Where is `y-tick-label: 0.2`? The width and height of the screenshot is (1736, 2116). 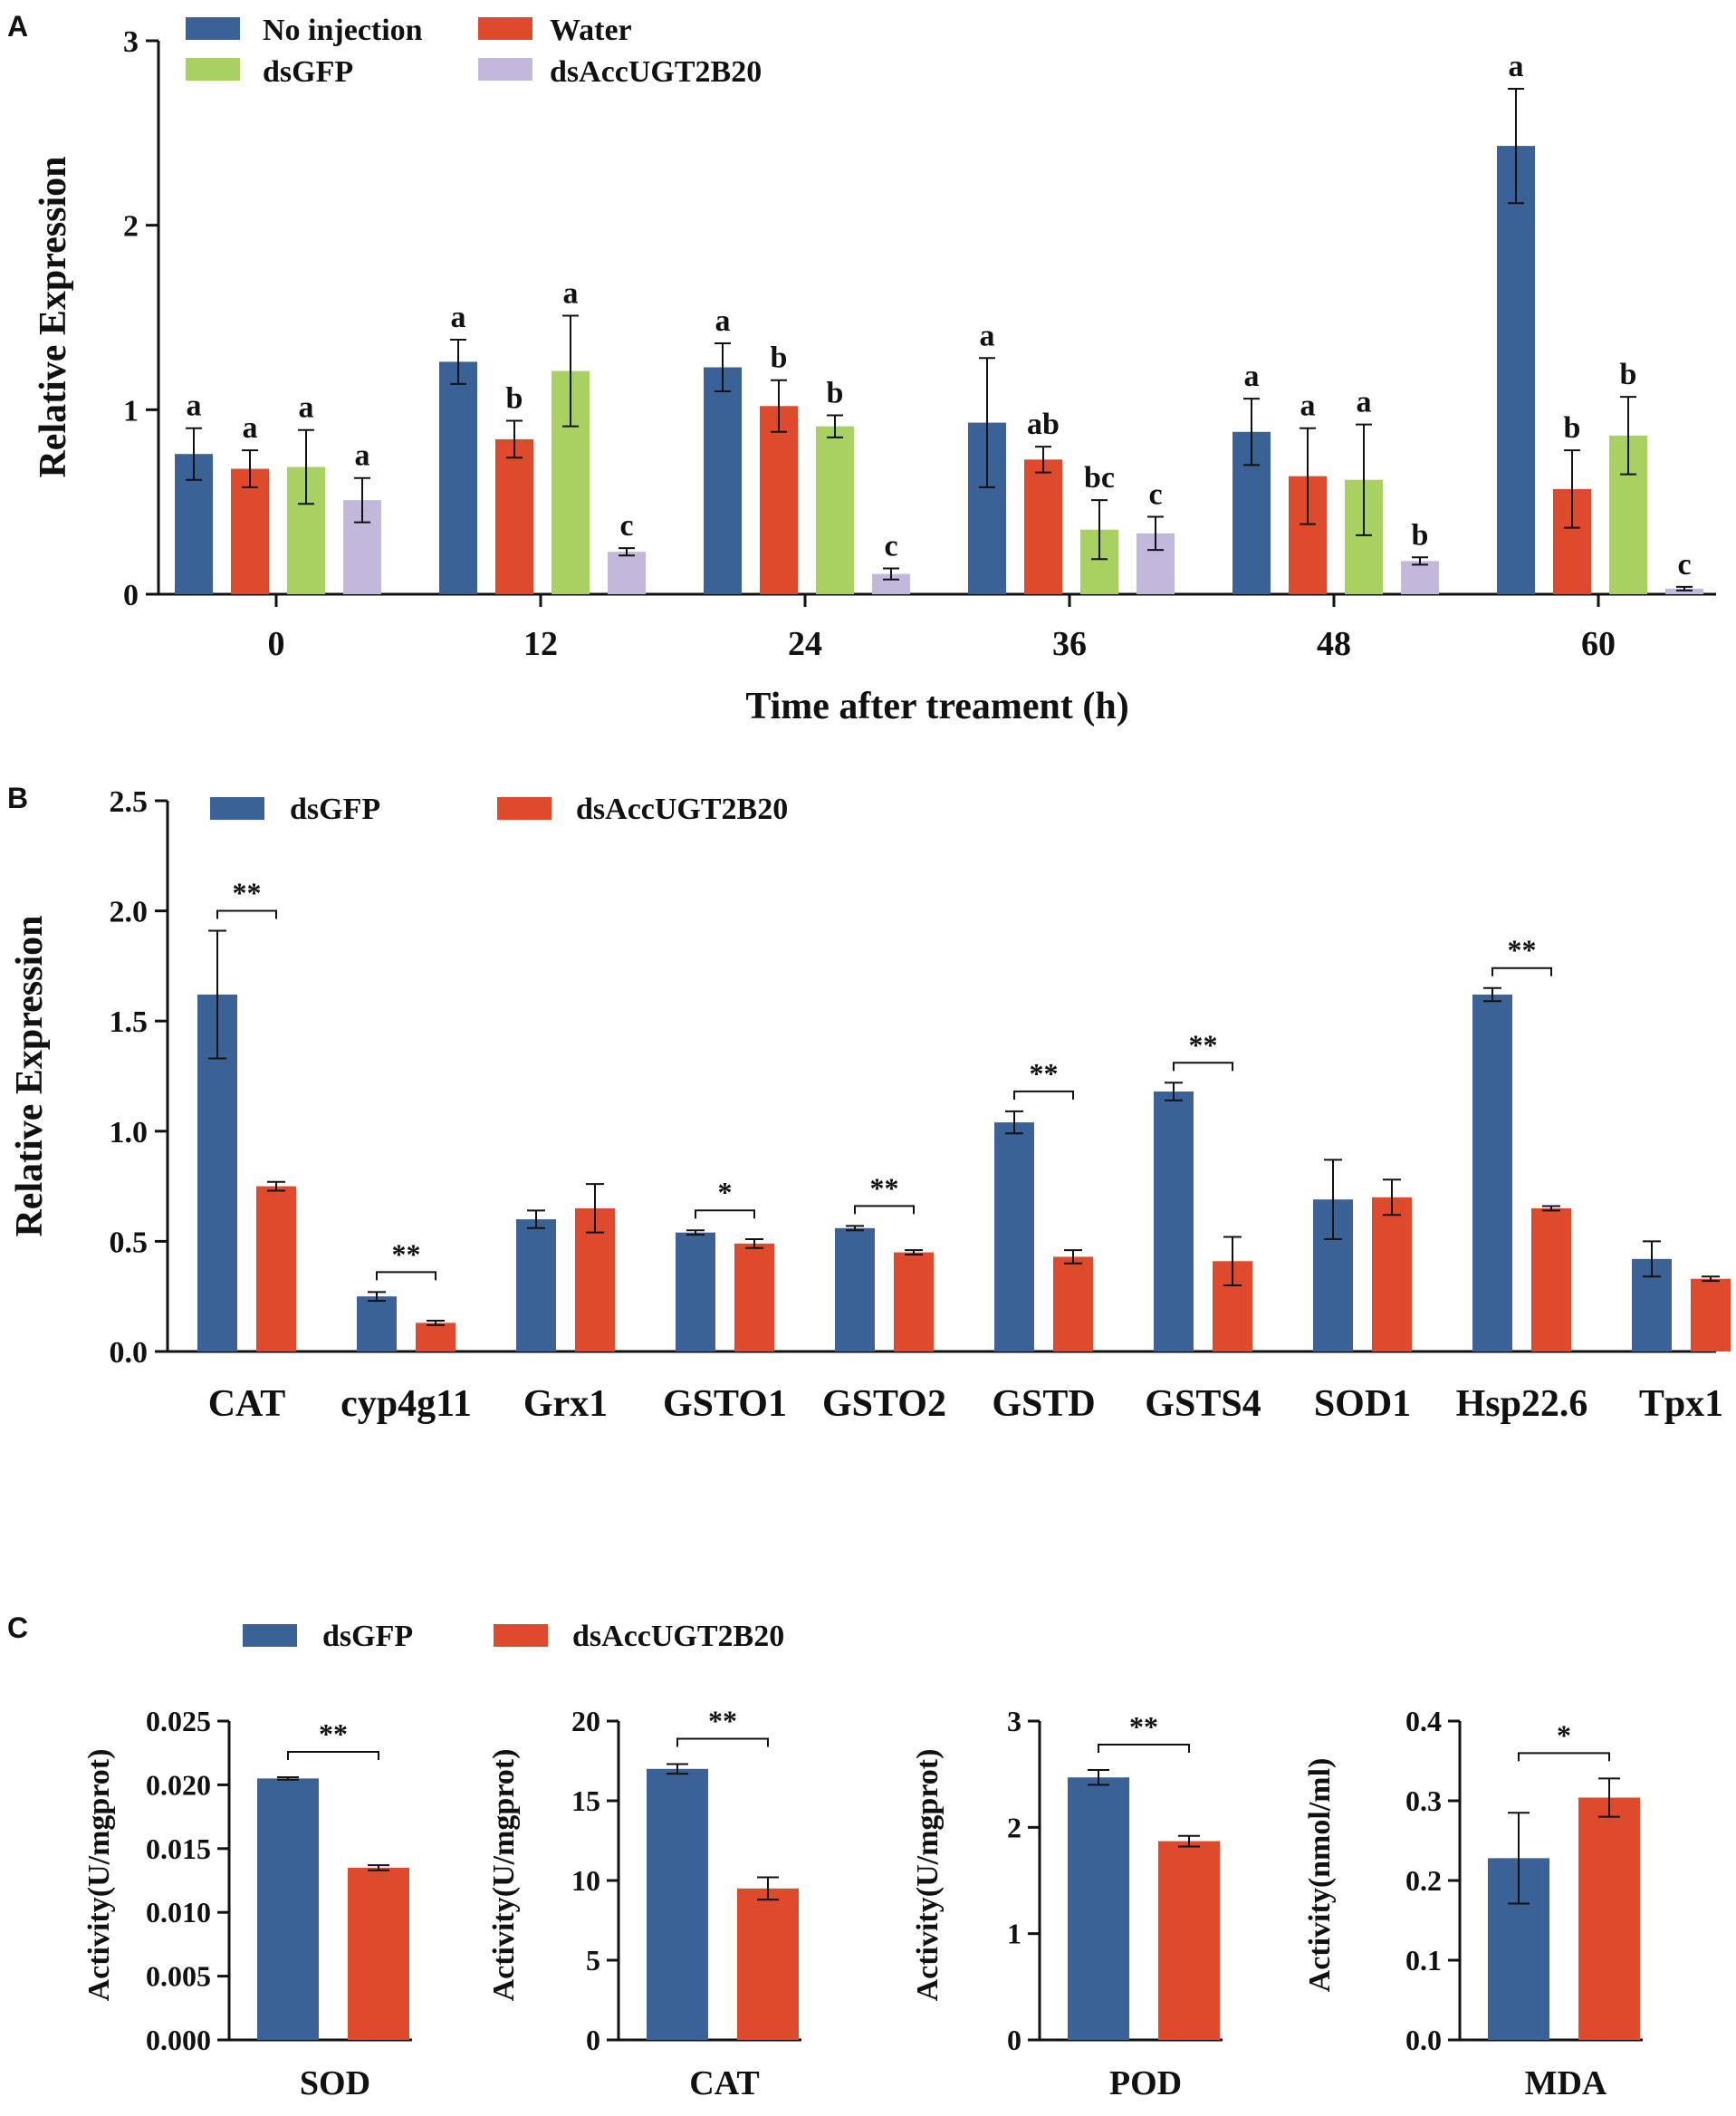 y-tick-label: 0.2 is located at coordinates (1423, 1881).